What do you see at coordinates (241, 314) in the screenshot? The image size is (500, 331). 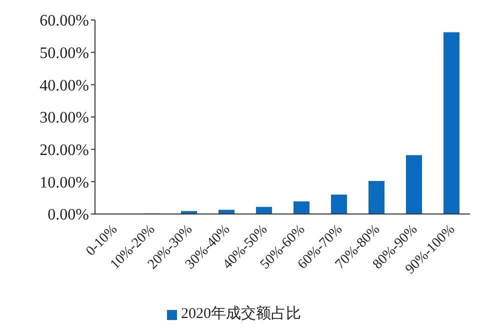 I see `legend-label: 2020年成交额占比` at bounding box center [241, 314].